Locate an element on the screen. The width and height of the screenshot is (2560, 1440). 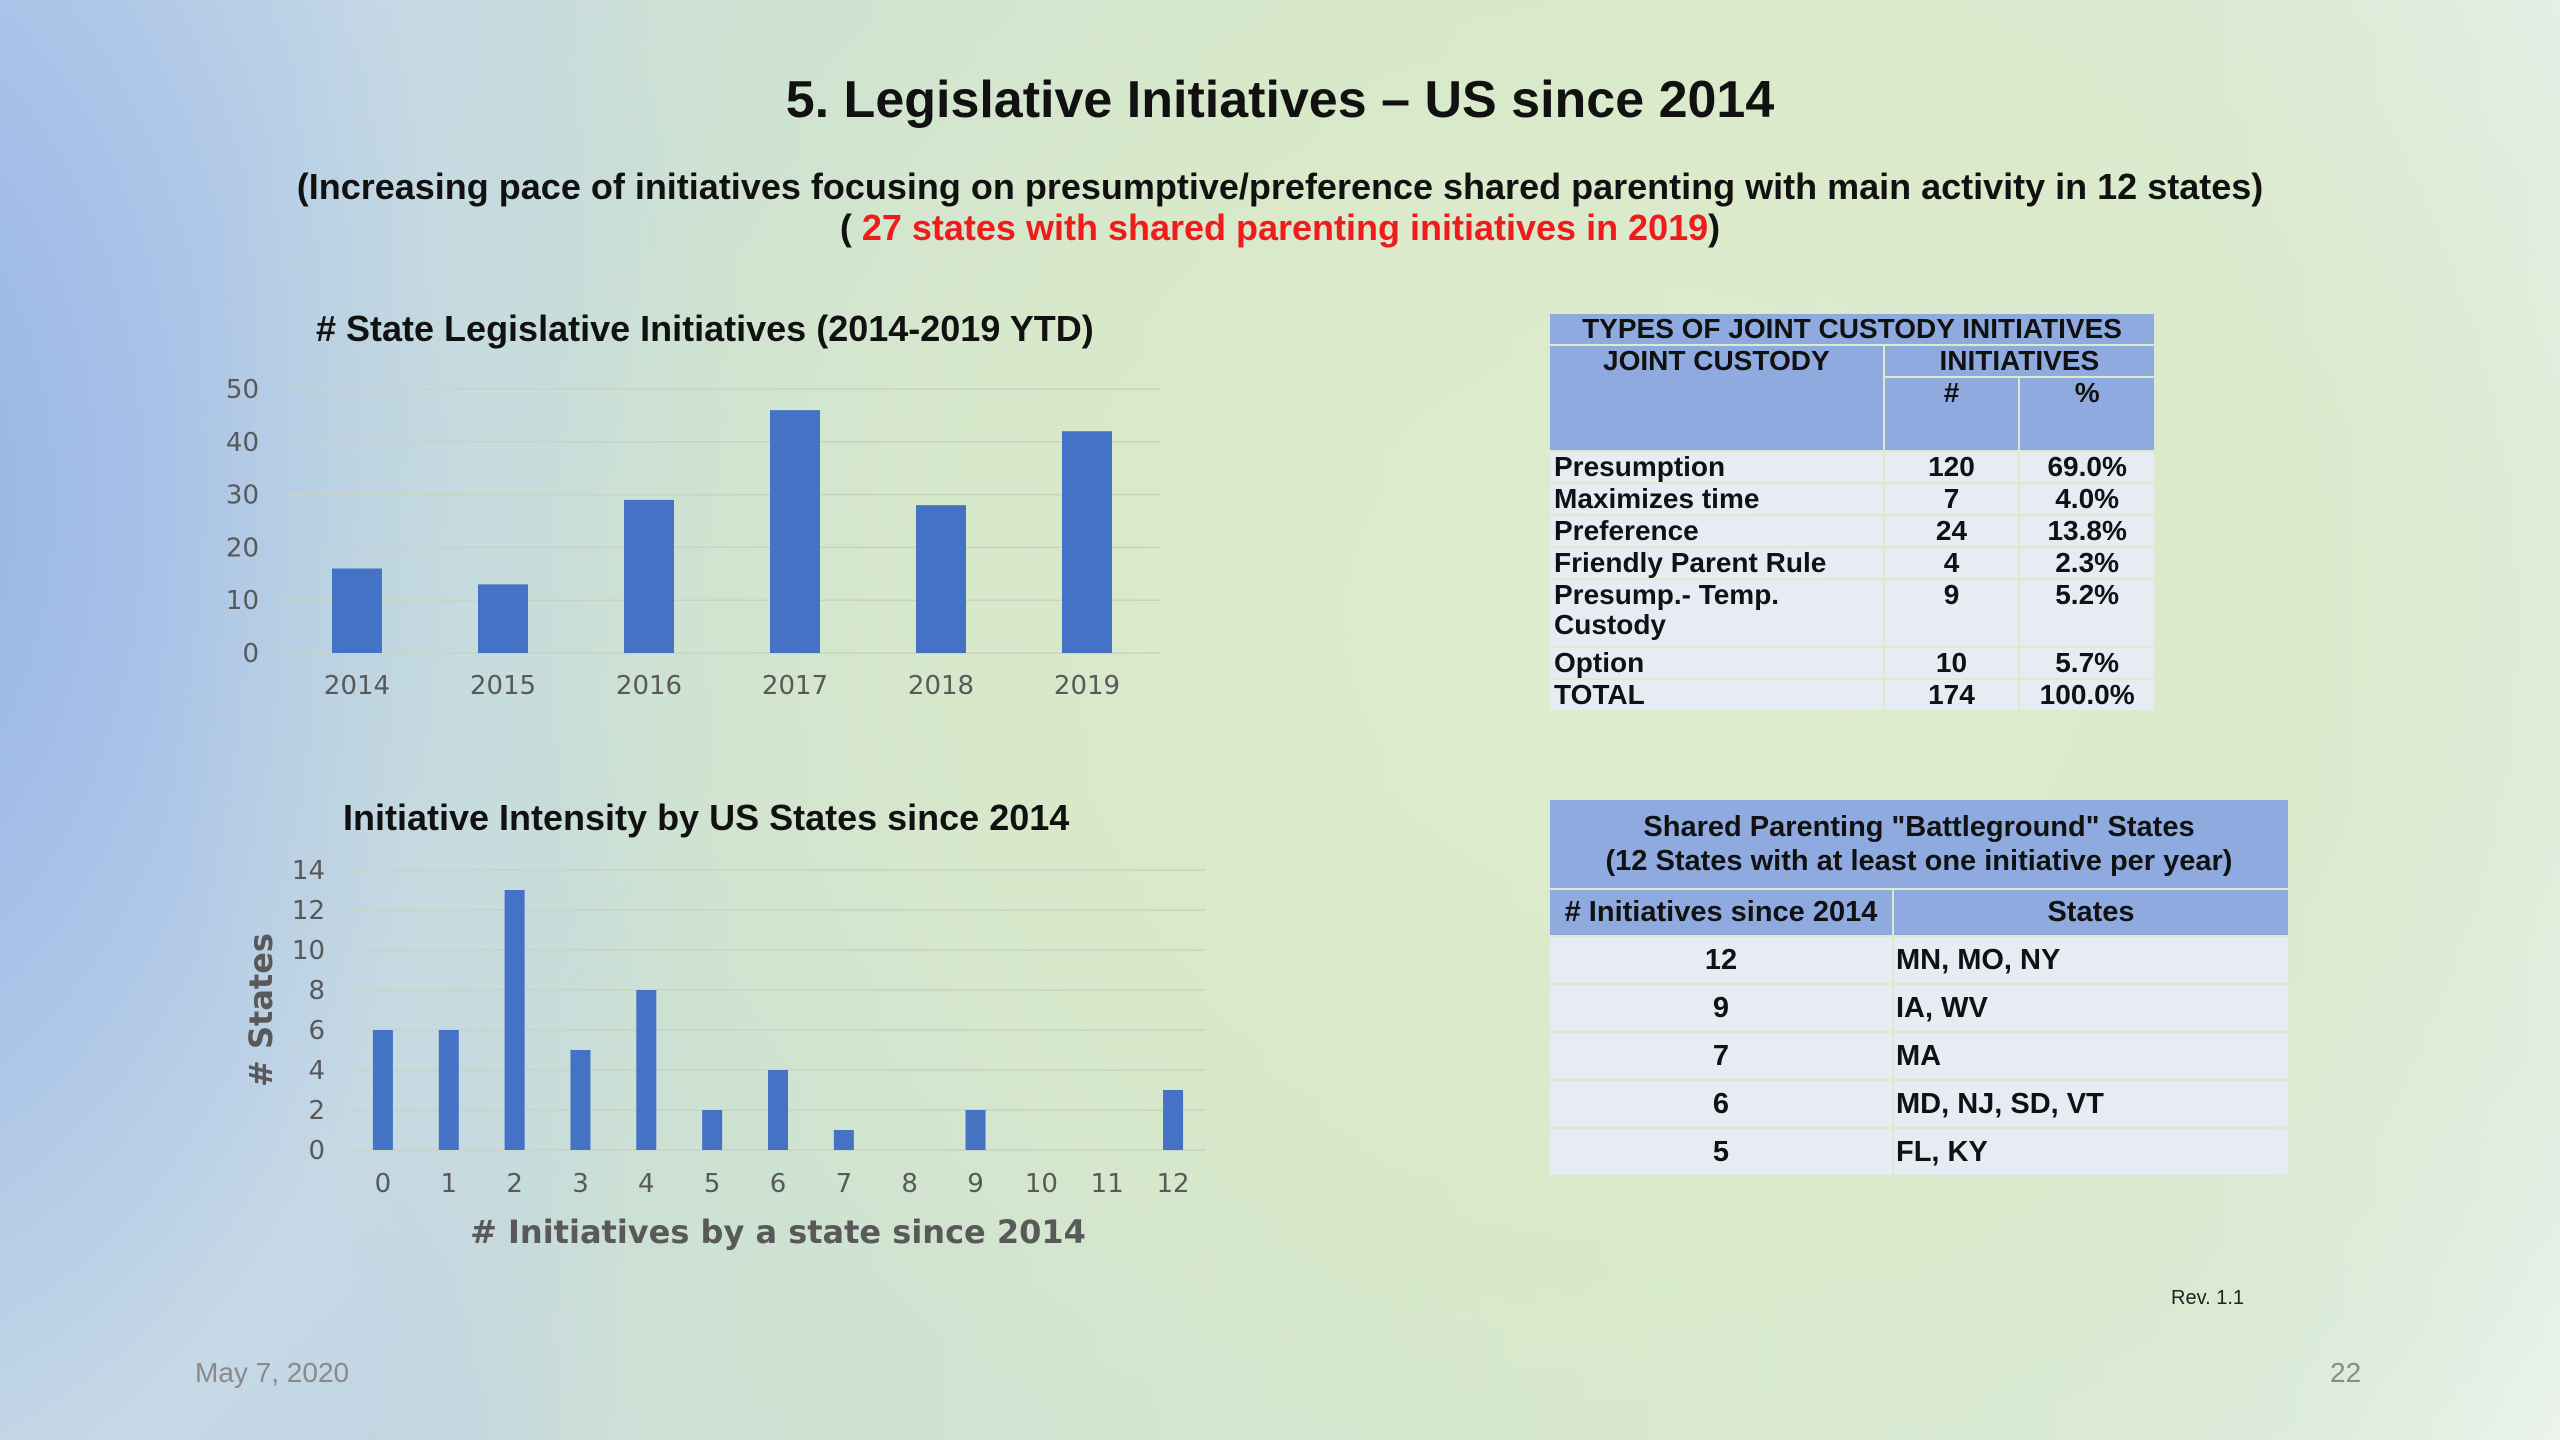
y-tick-label: 0 is located at coordinates (316, 1151).